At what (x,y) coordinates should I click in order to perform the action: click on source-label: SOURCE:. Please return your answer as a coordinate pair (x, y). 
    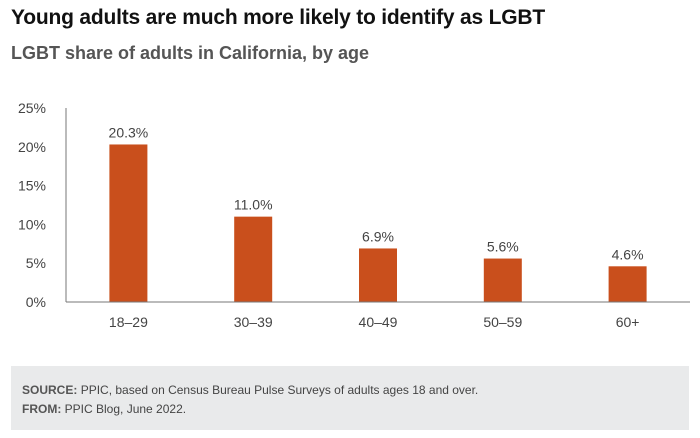
    Looking at the image, I should click on (50, 390).